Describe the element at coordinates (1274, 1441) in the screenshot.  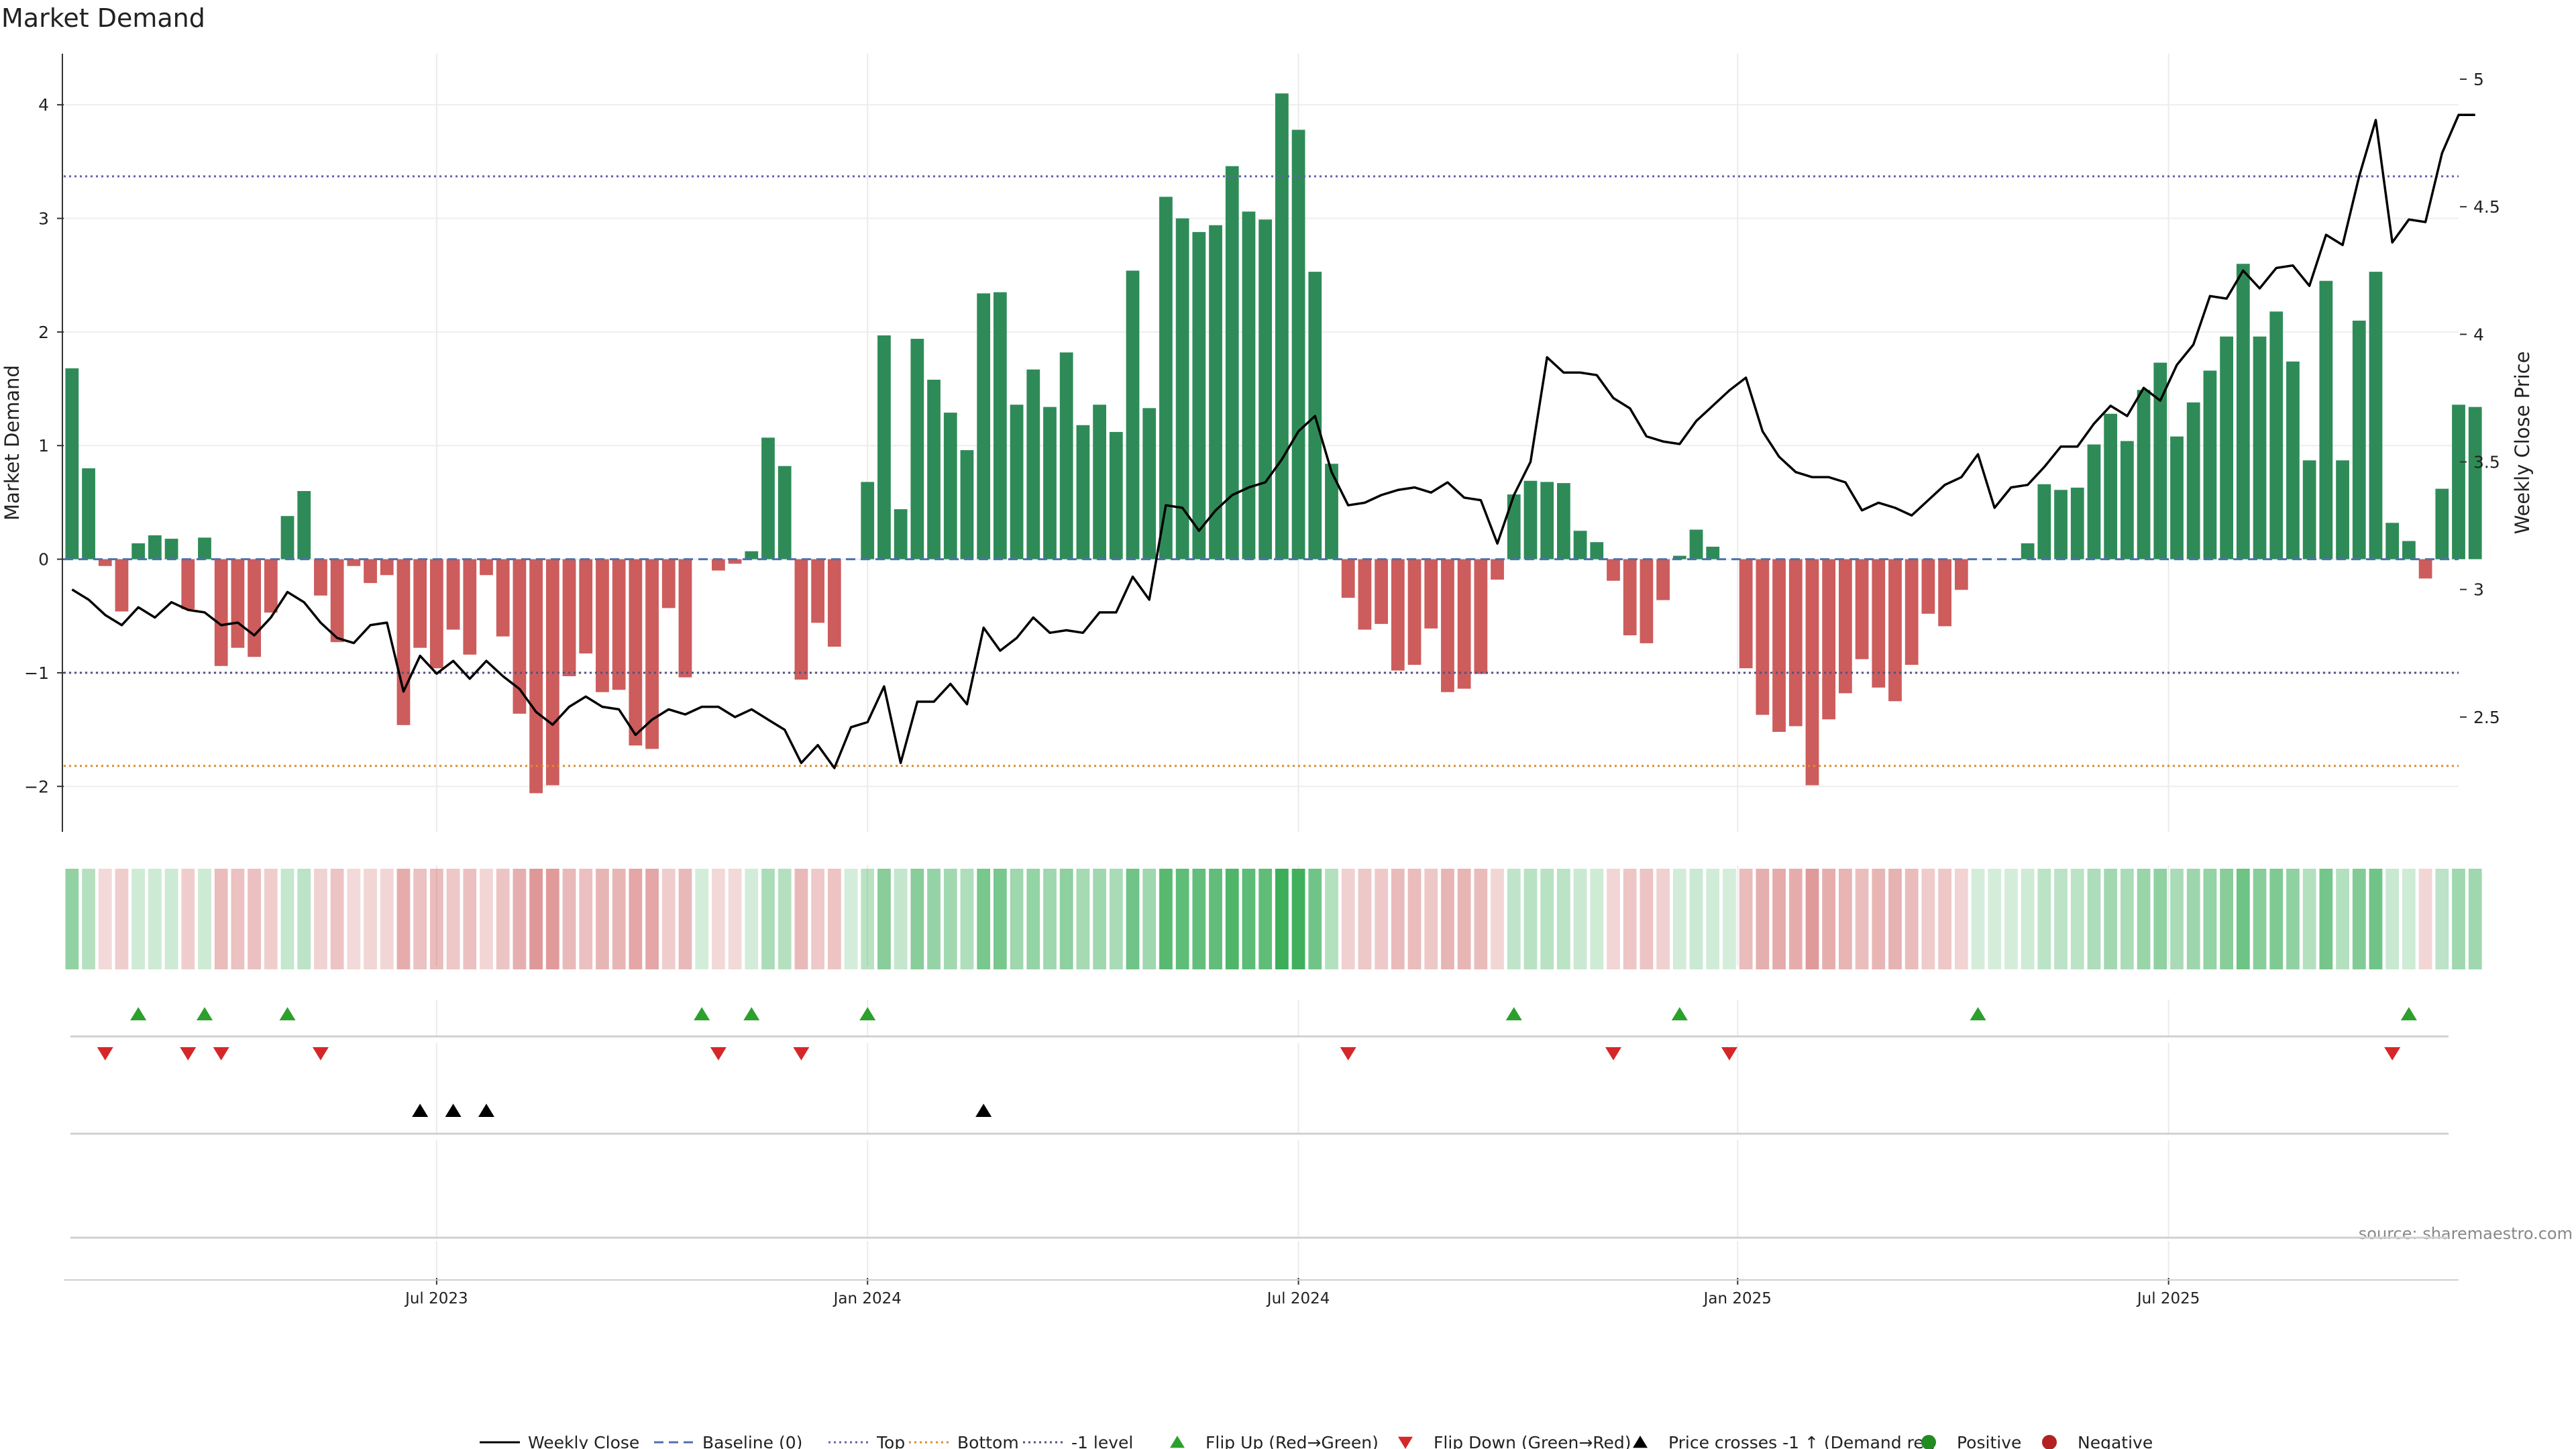
I see `legend-item-flip_up: Flip Up (Red→Green)` at that location.